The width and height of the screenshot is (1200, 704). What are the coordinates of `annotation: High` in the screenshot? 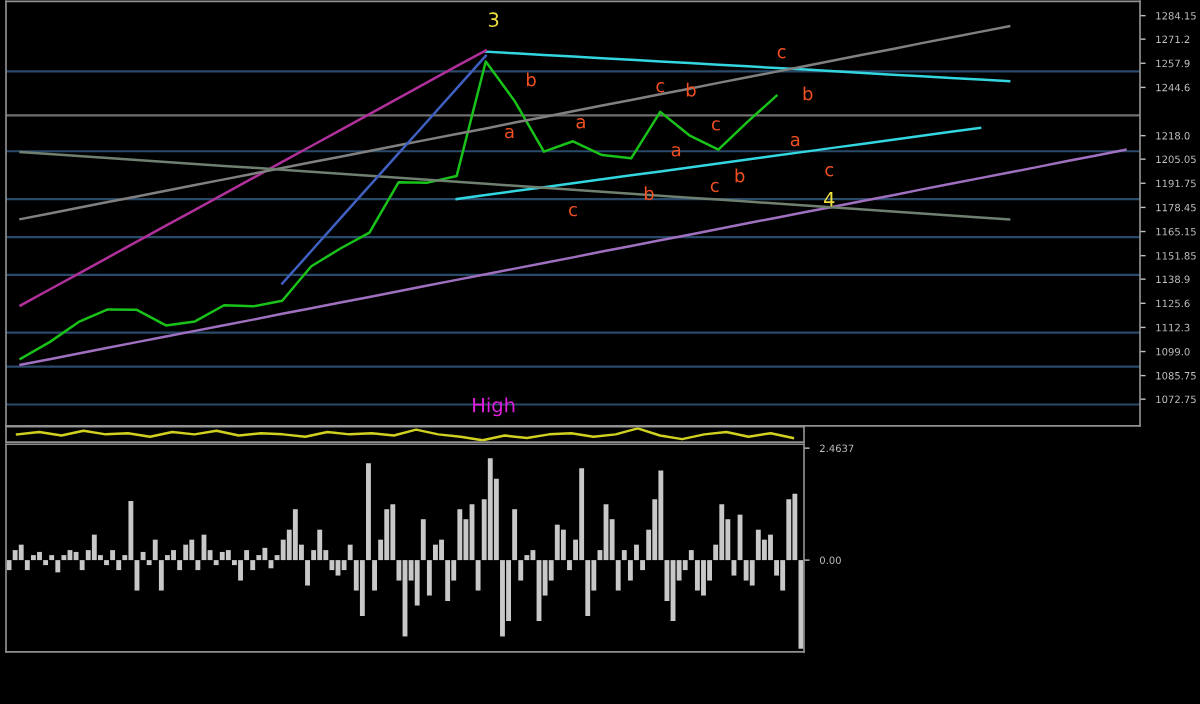 It's located at (494, 407).